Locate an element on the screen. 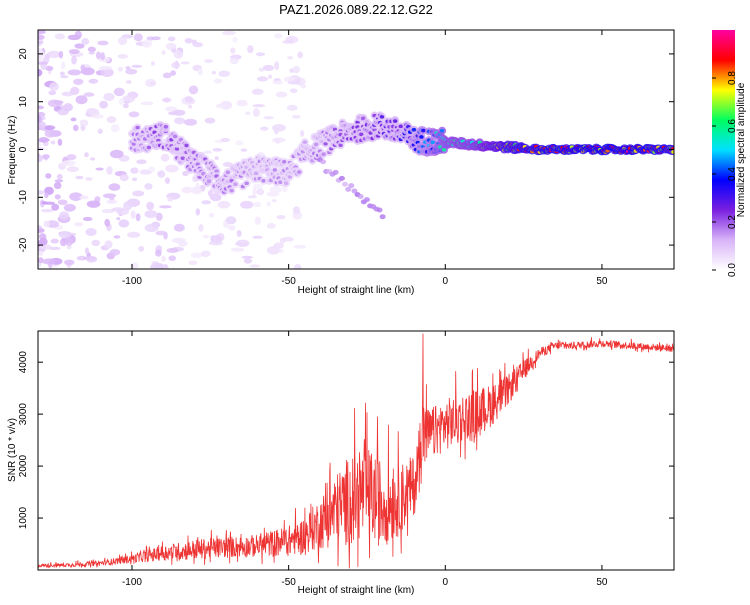 This screenshot has width=750, height=605. spectrogram-ytick-label: 10 is located at coordinates (23, 102).